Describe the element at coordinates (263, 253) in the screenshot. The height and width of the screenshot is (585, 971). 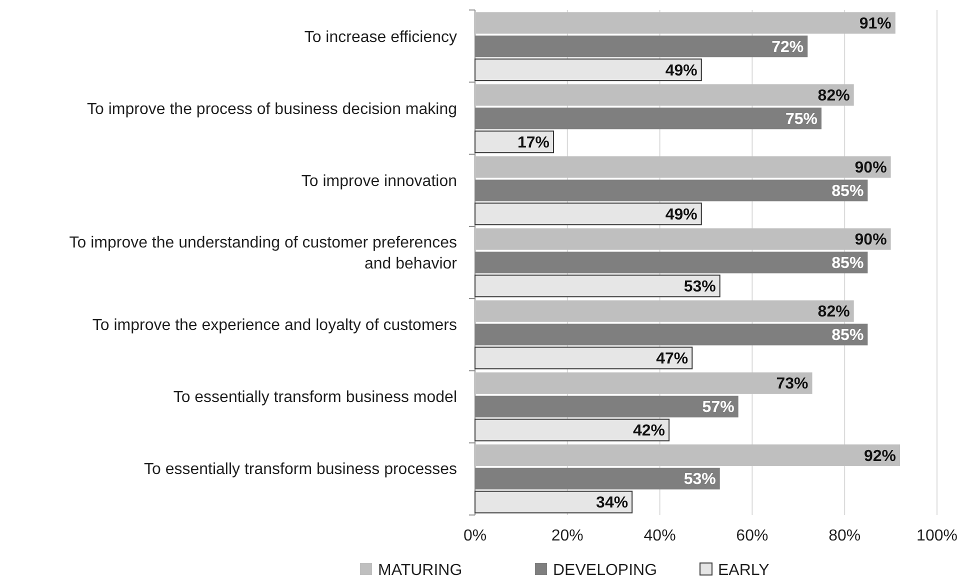
I see `y-tick-label: To improve the understanding of customer preferences and behavior` at that location.